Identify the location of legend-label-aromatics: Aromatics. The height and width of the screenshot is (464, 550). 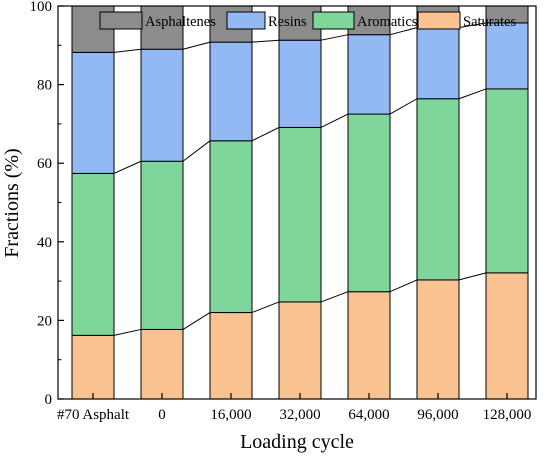
(387, 22).